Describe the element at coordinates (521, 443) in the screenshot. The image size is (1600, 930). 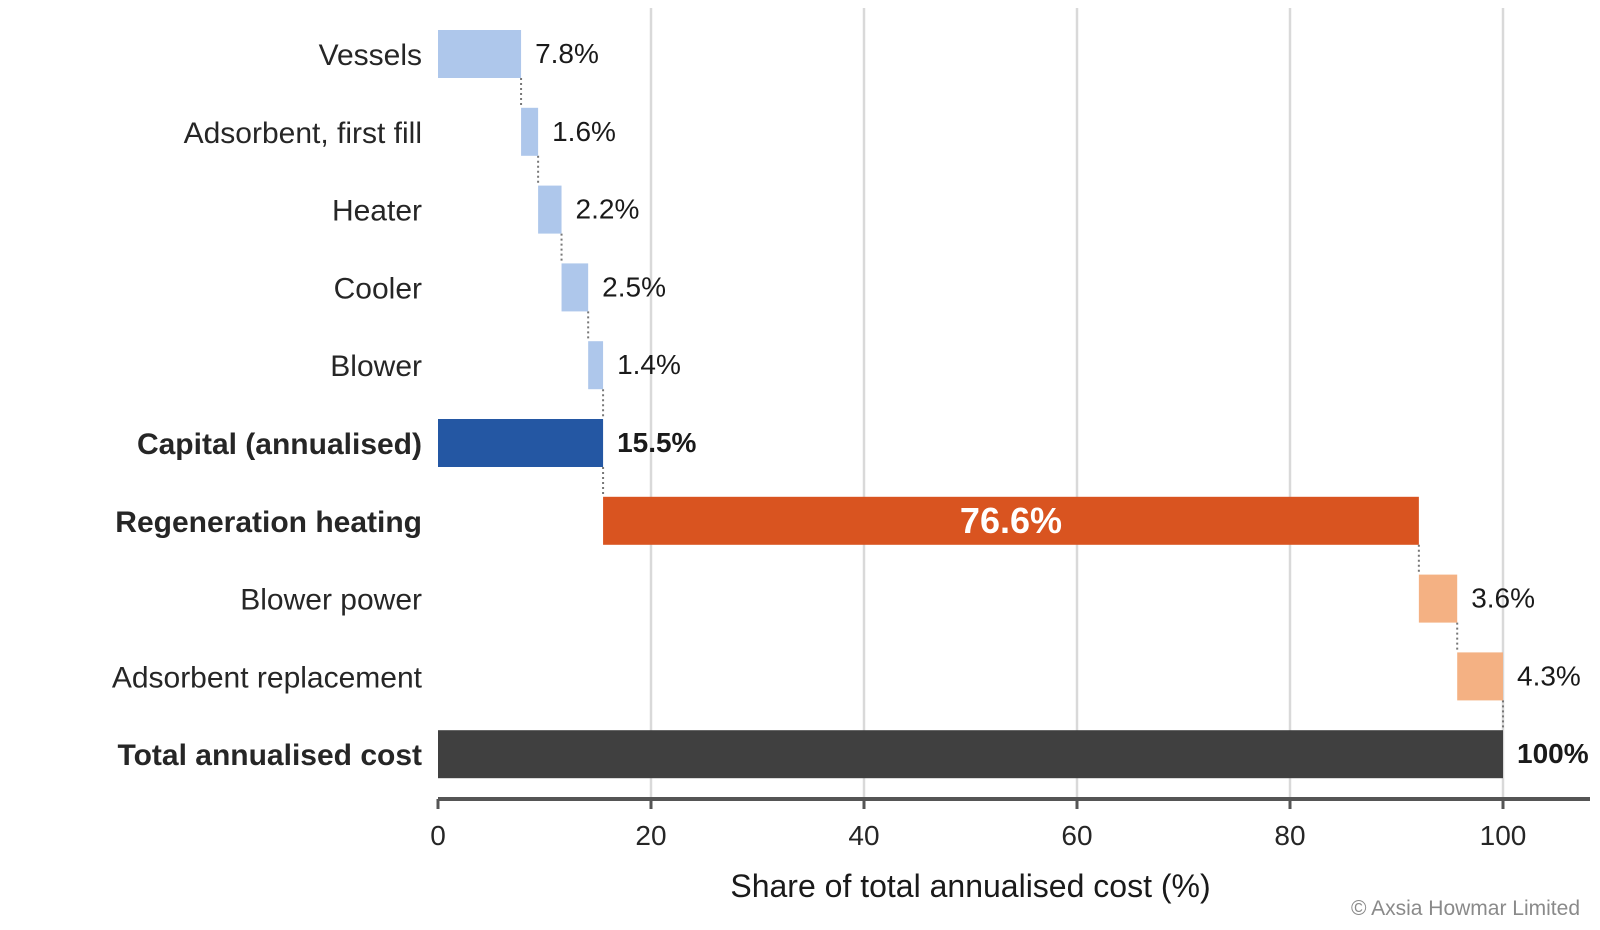
I see `bar-capital-annualised` at that location.